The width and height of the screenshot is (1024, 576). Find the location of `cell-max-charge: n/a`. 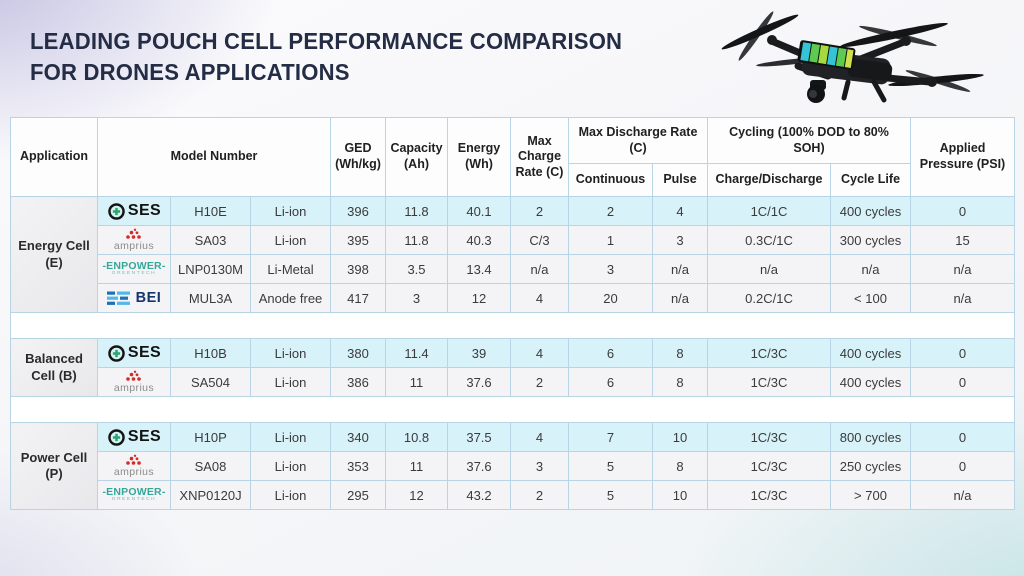

cell-max-charge: n/a is located at coordinates (539, 269).